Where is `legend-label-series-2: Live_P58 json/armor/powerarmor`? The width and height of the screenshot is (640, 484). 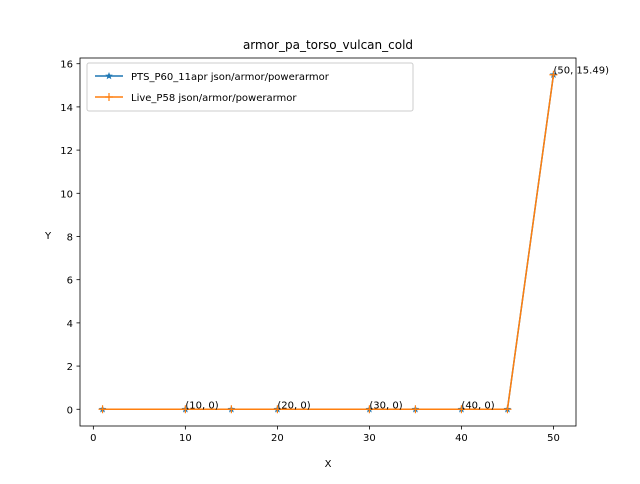
legend-label-series-2: Live_P58 json/armor/powerarmor is located at coordinates (214, 98).